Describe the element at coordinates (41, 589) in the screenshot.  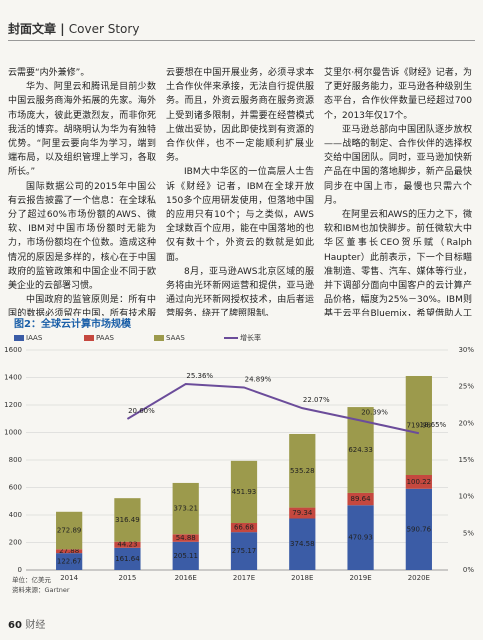
I see `source: 资料来源：Gartner` at that location.